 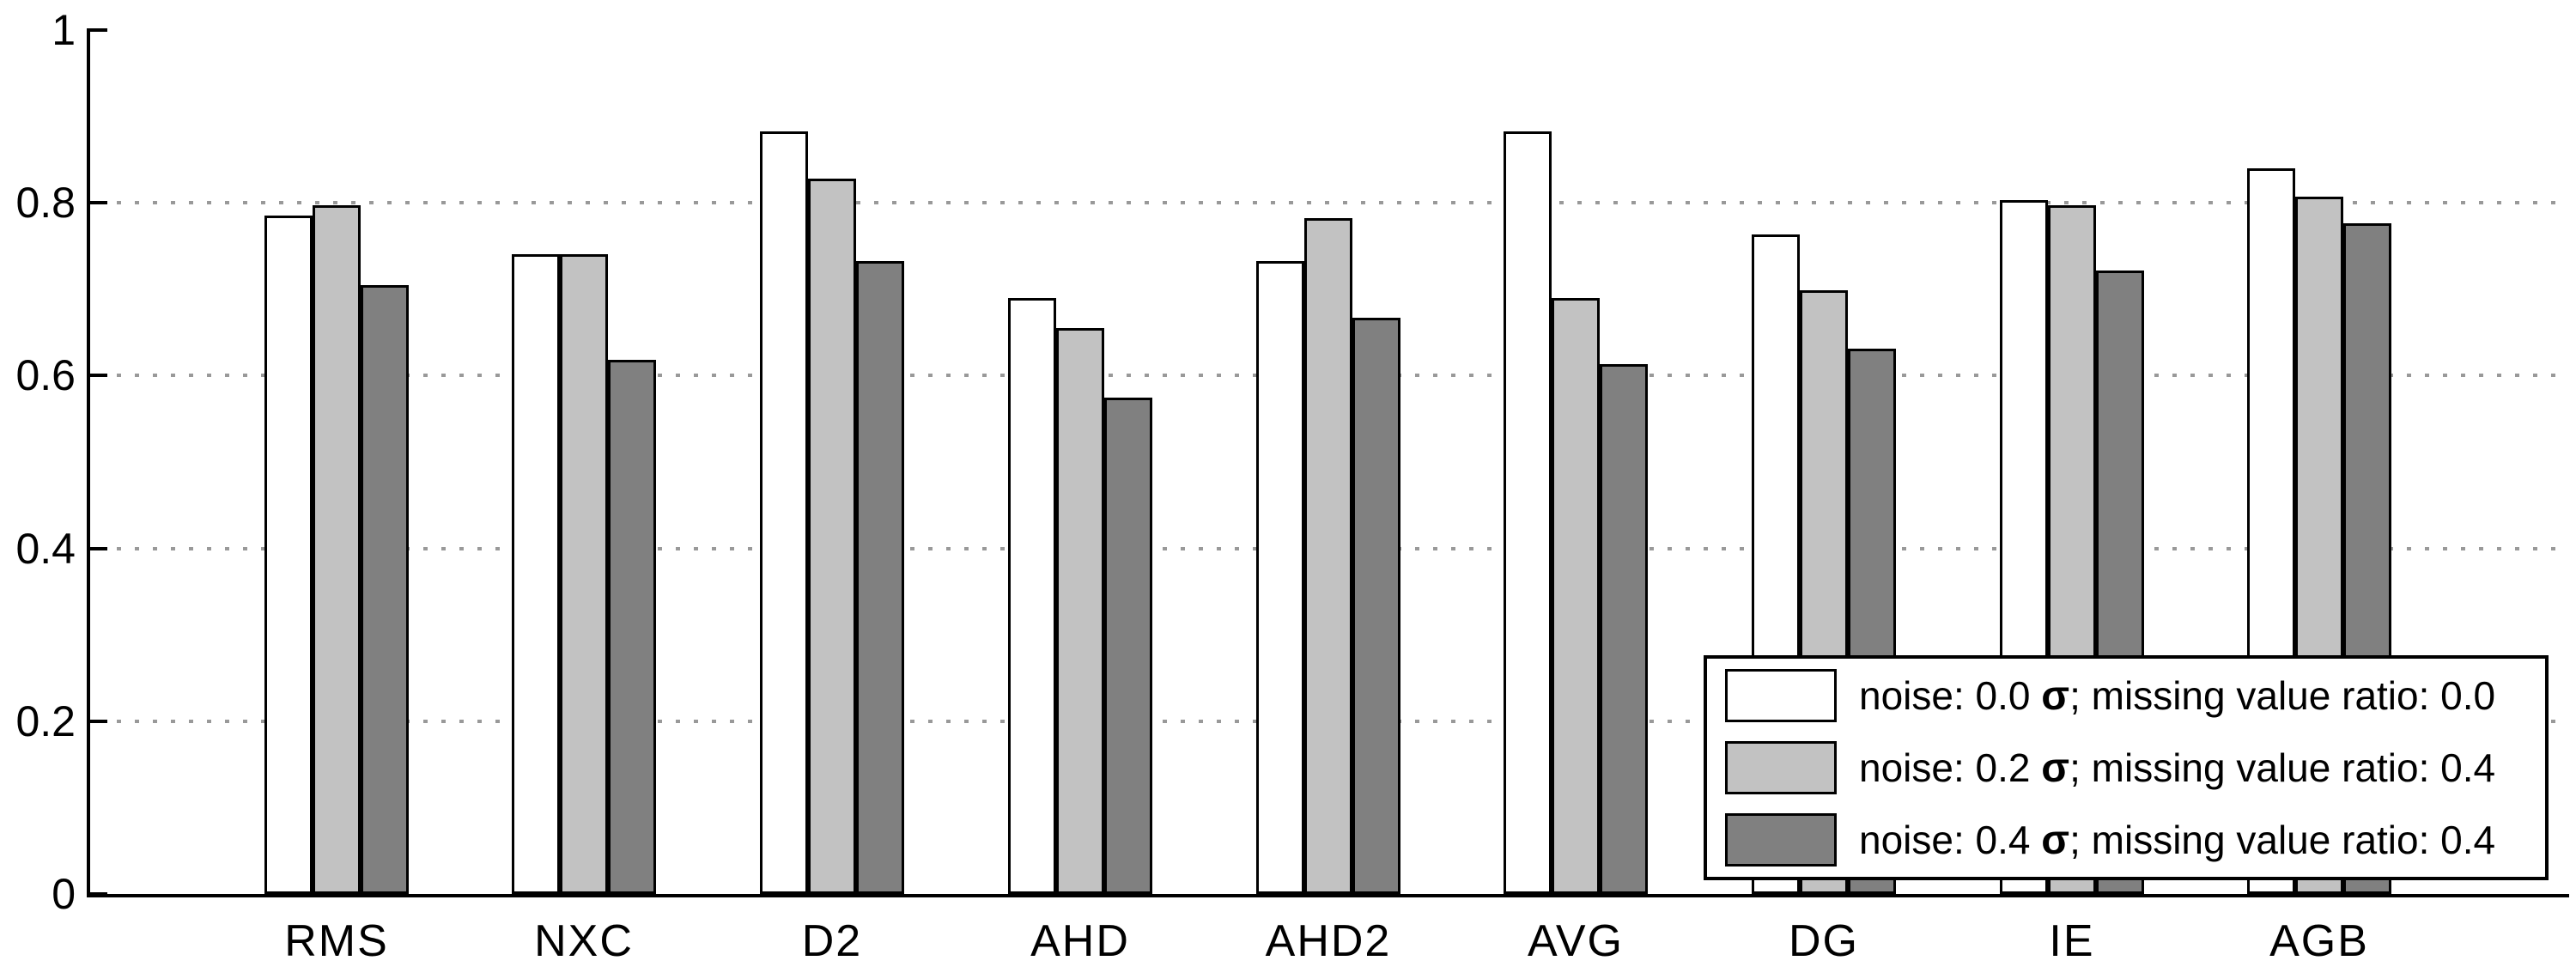 What do you see at coordinates (385, 589) in the screenshot?
I see `bar-RMS-series3` at bounding box center [385, 589].